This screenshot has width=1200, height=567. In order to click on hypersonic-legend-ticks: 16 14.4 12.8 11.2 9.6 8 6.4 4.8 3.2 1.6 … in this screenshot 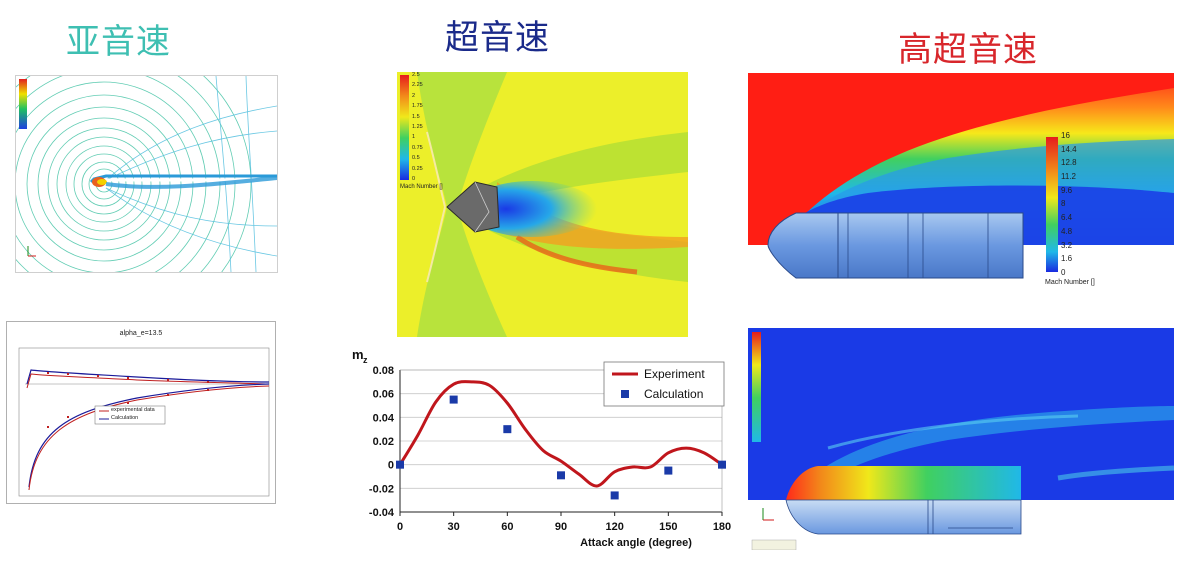, I will do `click(1075, 204)`.